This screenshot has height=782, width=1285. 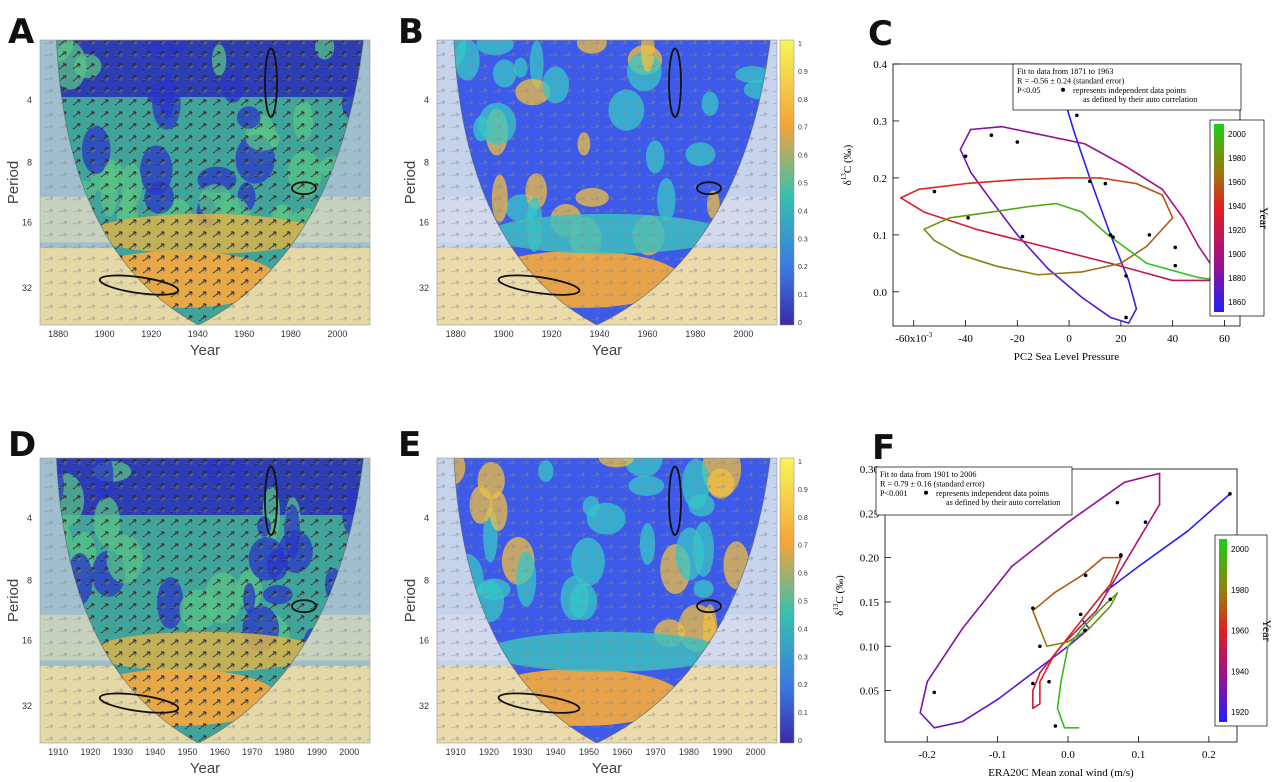 What do you see at coordinates (800, 741) in the screenshot?
I see `colorbar-tick-label: 0` at bounding box center [800, 741].